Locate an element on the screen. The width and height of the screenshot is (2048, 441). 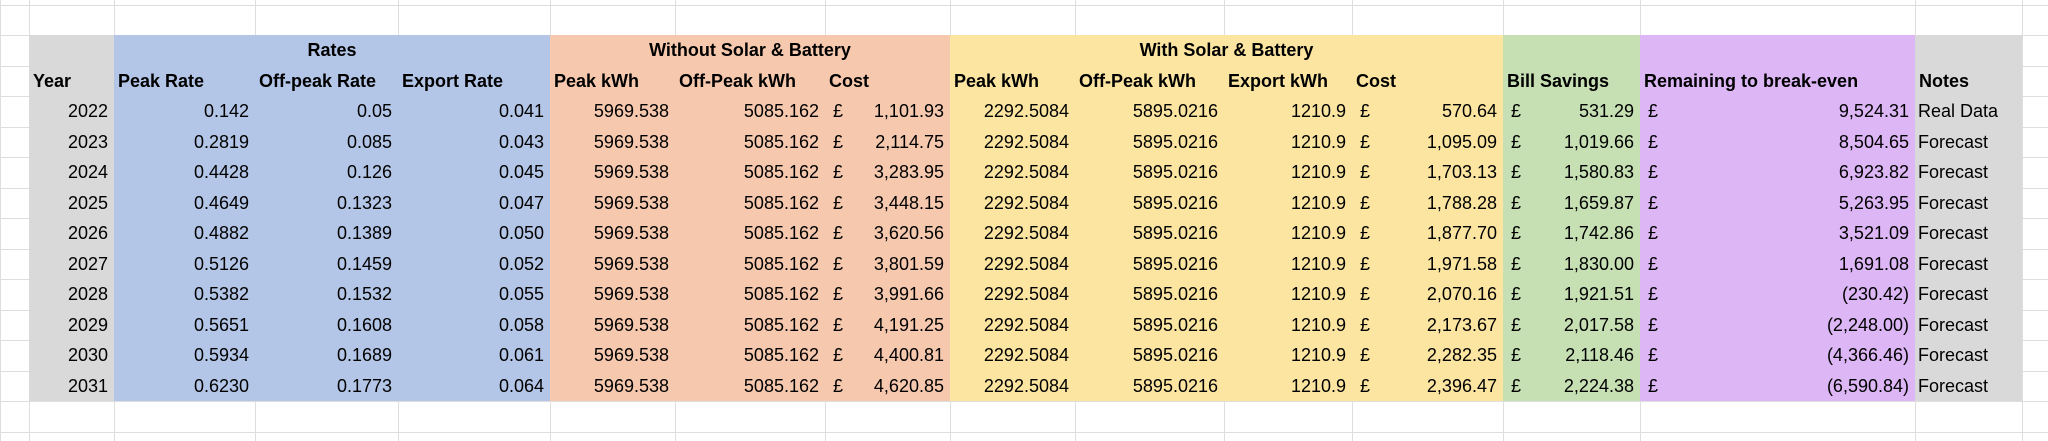
data-cell: 1,659.87 is located at coordinates (1598, 202).